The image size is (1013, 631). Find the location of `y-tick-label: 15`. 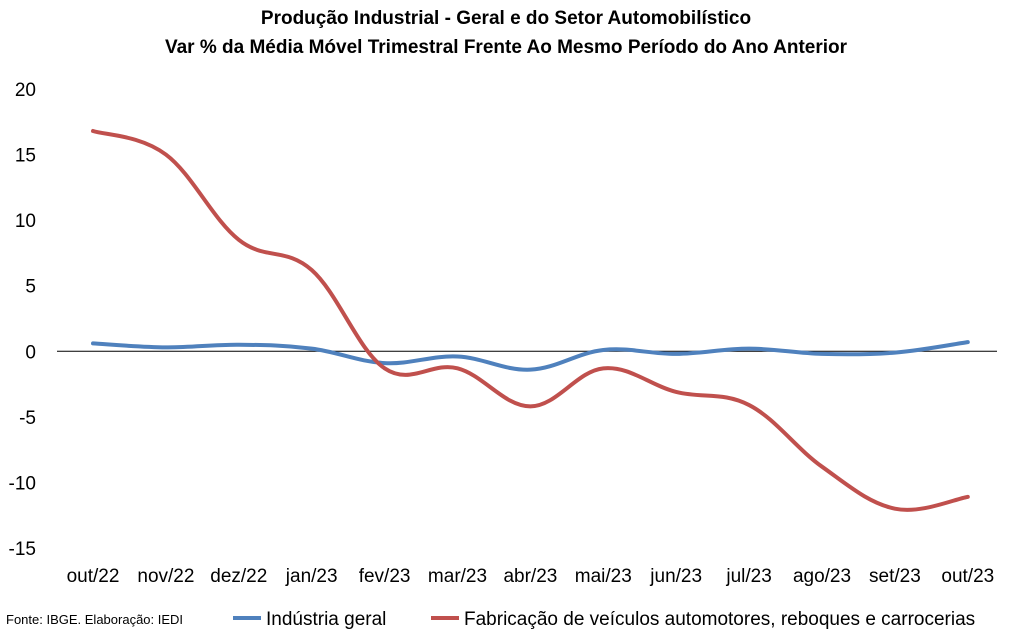

y-tick-label: 15 is located at coordinates (25, 156).